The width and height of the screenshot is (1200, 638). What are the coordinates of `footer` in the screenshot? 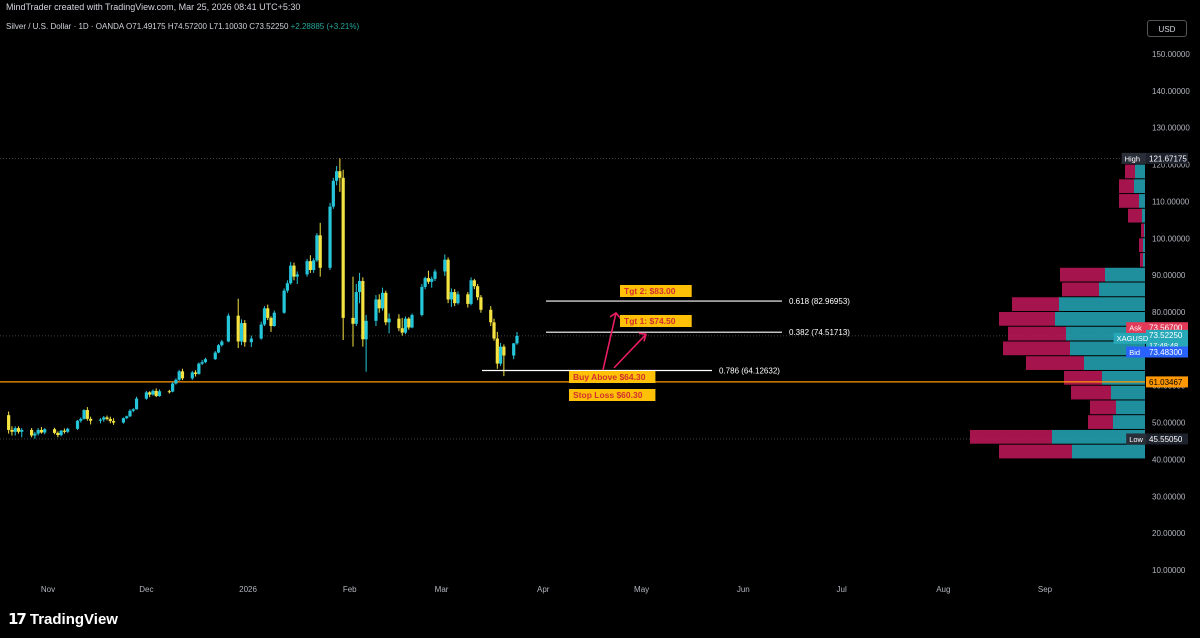 It's located at (600, 619).